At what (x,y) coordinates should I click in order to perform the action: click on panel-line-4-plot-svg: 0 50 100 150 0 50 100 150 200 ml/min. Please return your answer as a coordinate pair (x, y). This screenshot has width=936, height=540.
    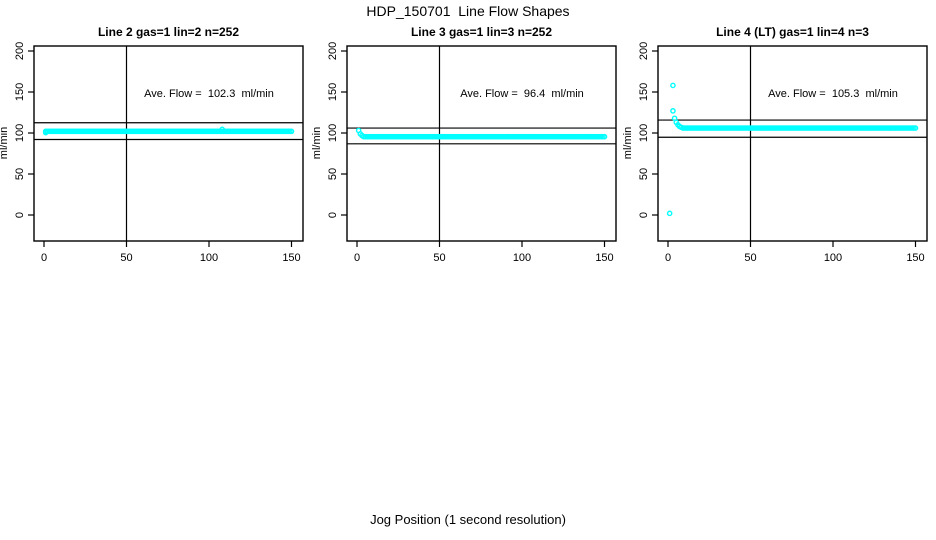
    Looking at the image, I should click on (775, 153).